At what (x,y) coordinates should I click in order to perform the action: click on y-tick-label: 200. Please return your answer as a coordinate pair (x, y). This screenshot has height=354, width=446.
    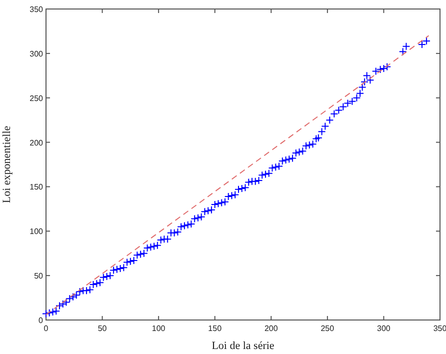
    Looking at the image, I should click on (37, 143).